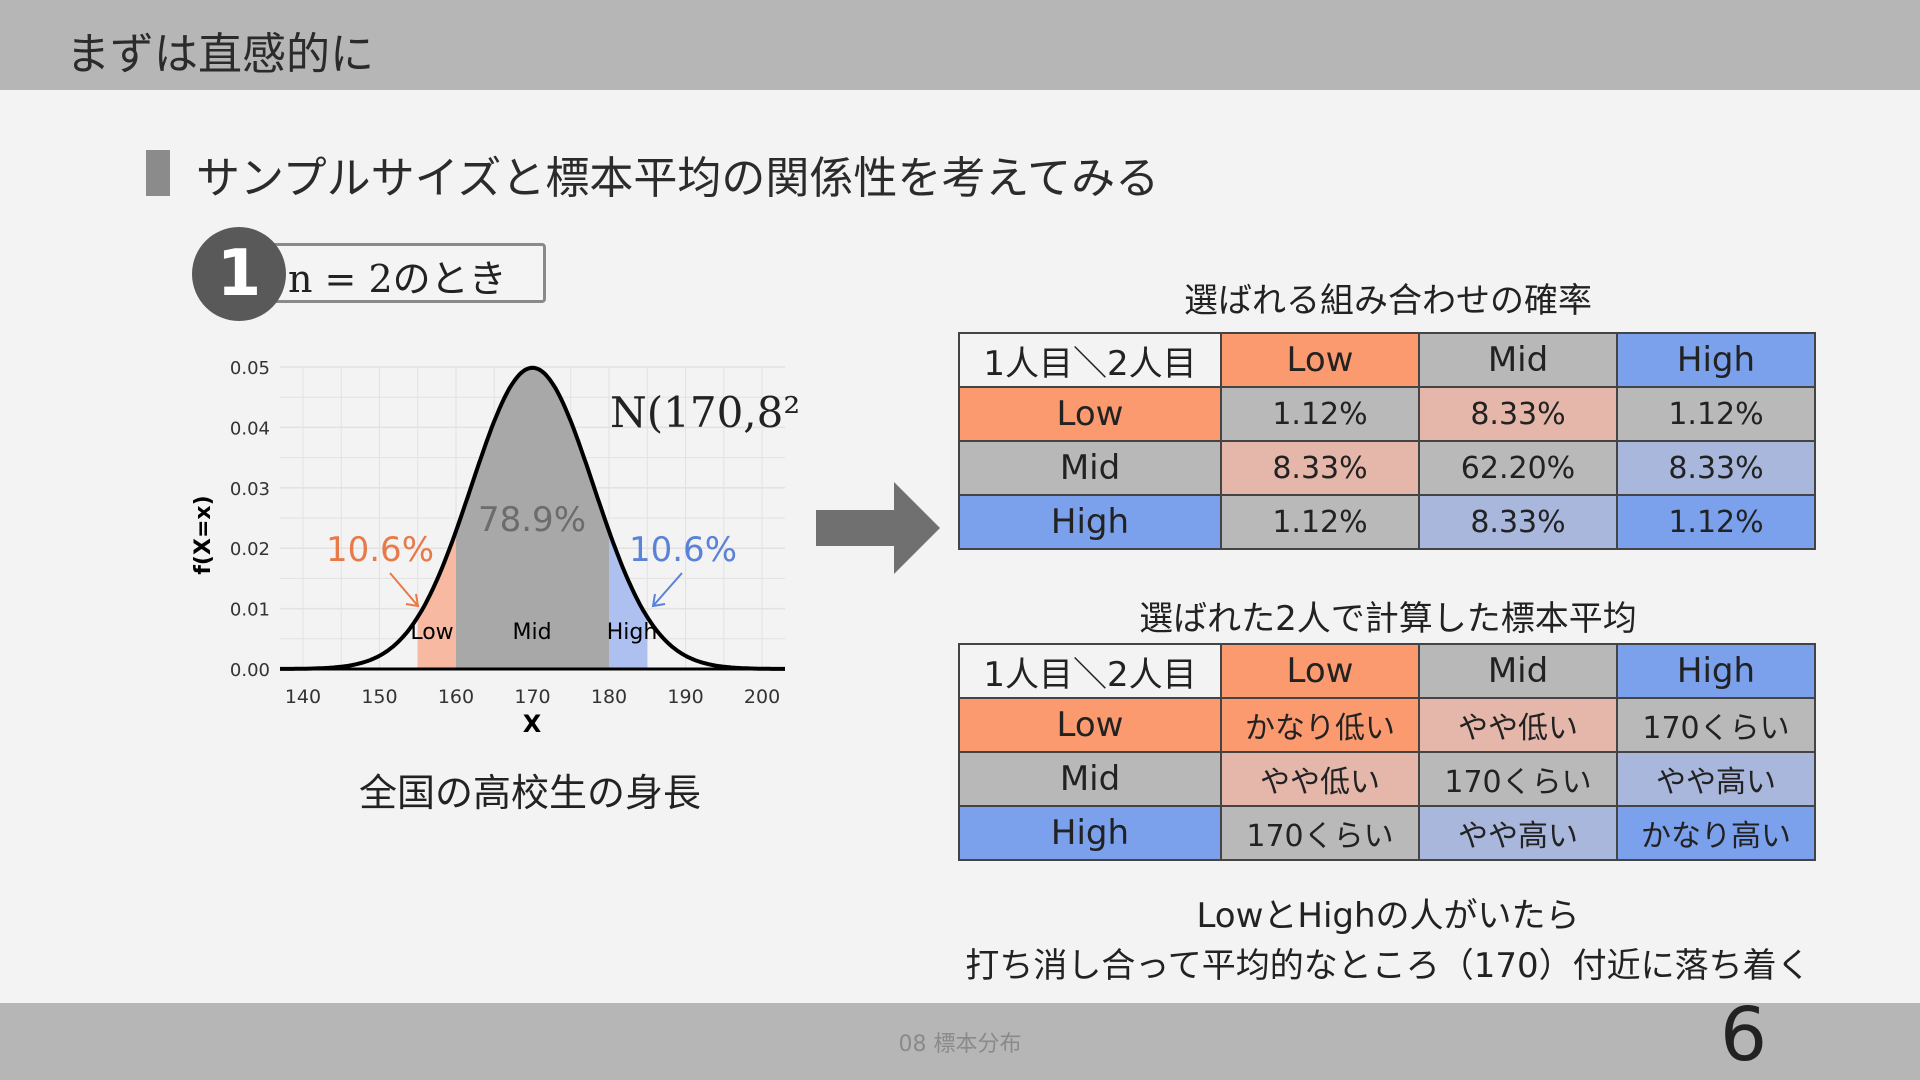 The width and height of the screenshot is (1920, 1080). I want to click on chart-mid-pct: 78.9%, so click(532, 520).